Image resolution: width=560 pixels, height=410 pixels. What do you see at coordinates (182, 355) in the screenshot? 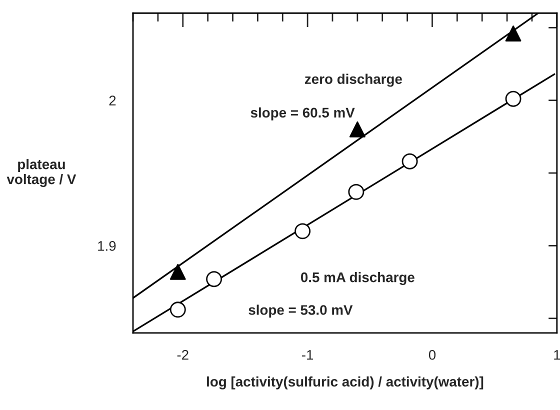
I see `x-tick-label: -2` at bounding box center [182, 355].